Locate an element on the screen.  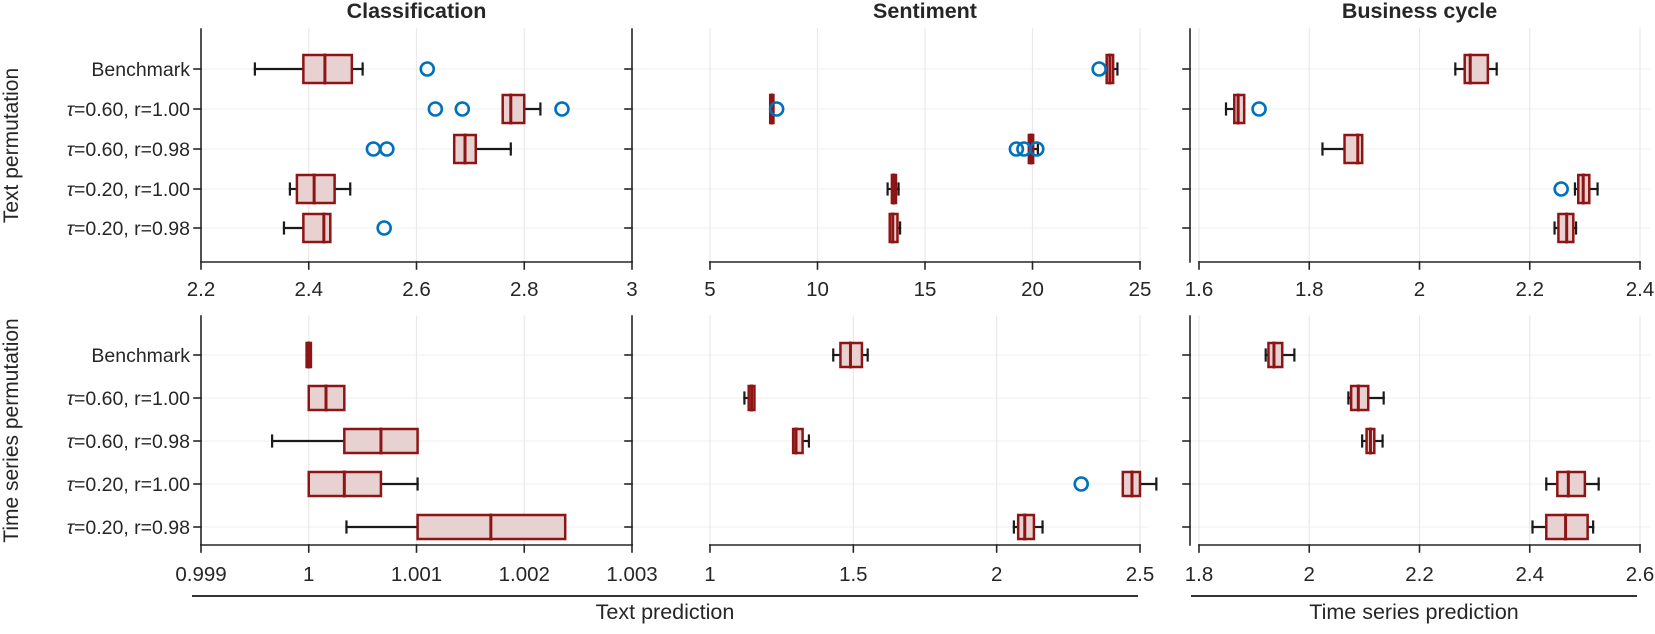
x-tick-label: 15 is located at coordinates (925, 289).